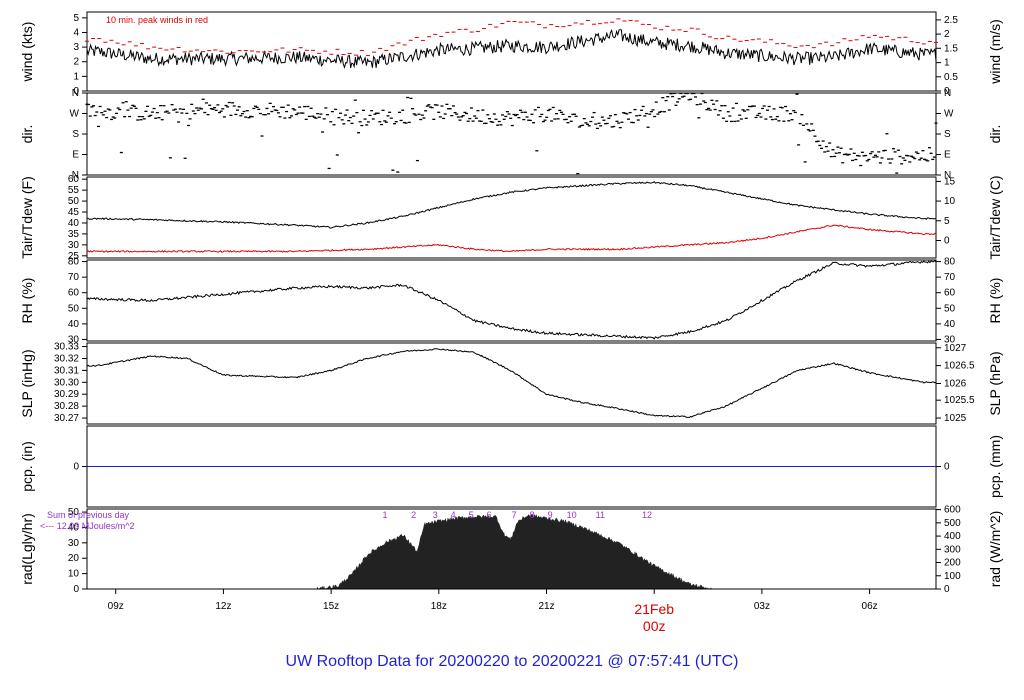  I want to click on y-tick-label-left: 30.33, so click(66, 347).